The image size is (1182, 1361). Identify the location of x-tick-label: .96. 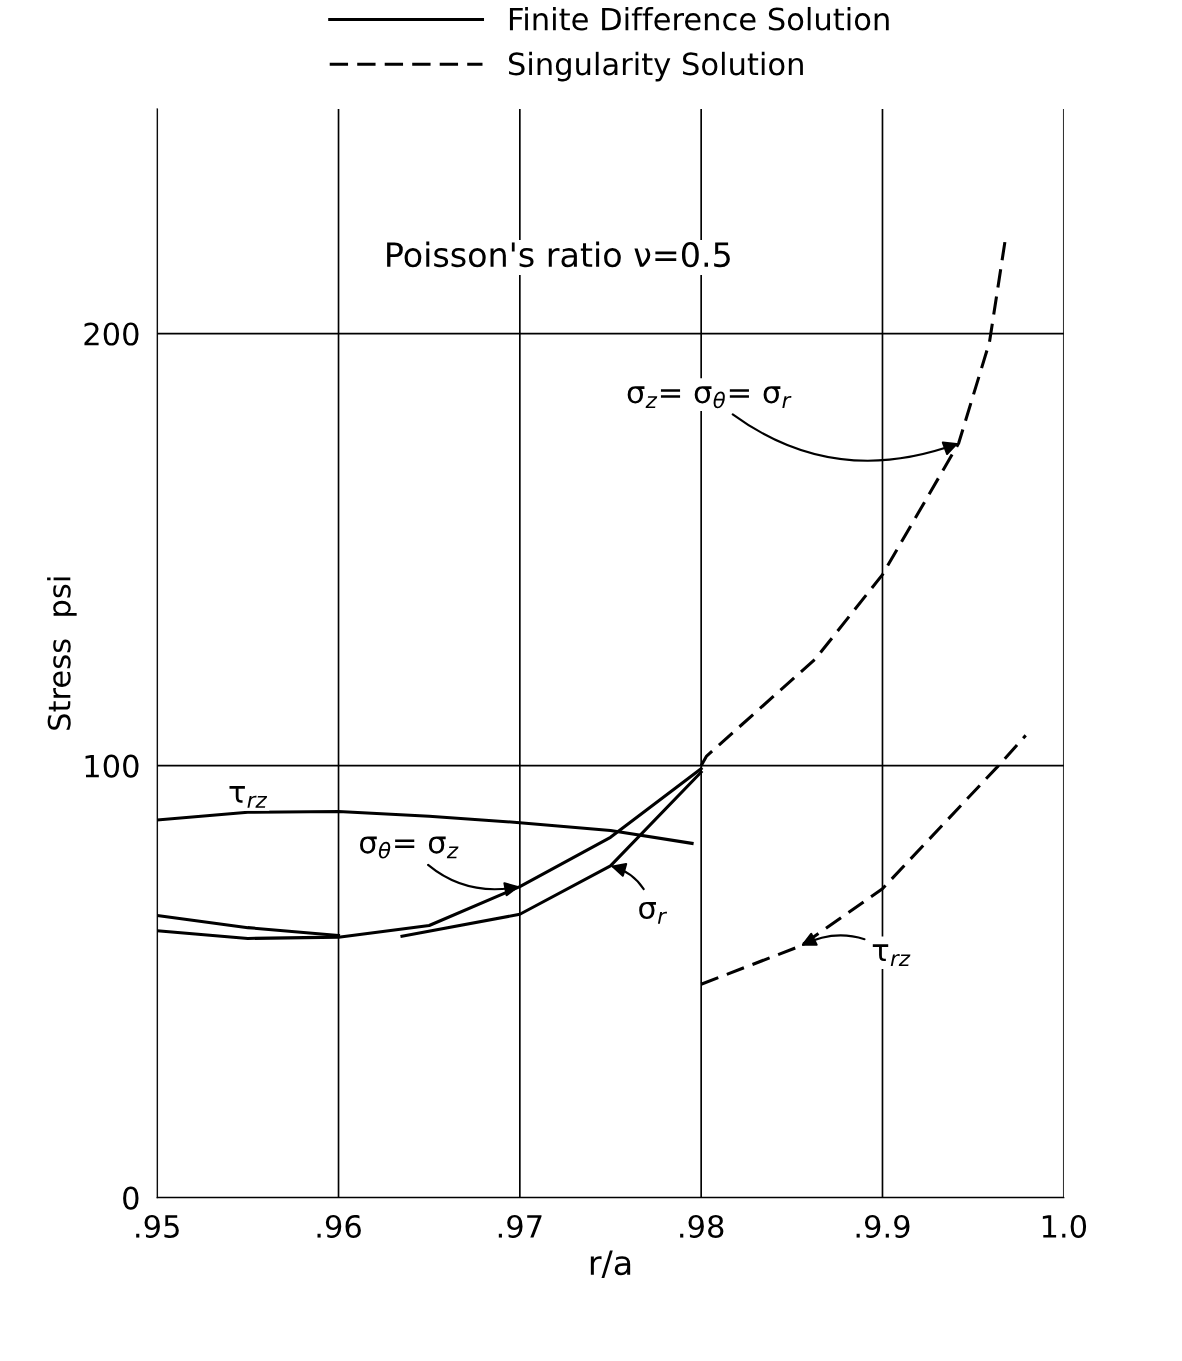
(339, 1226).